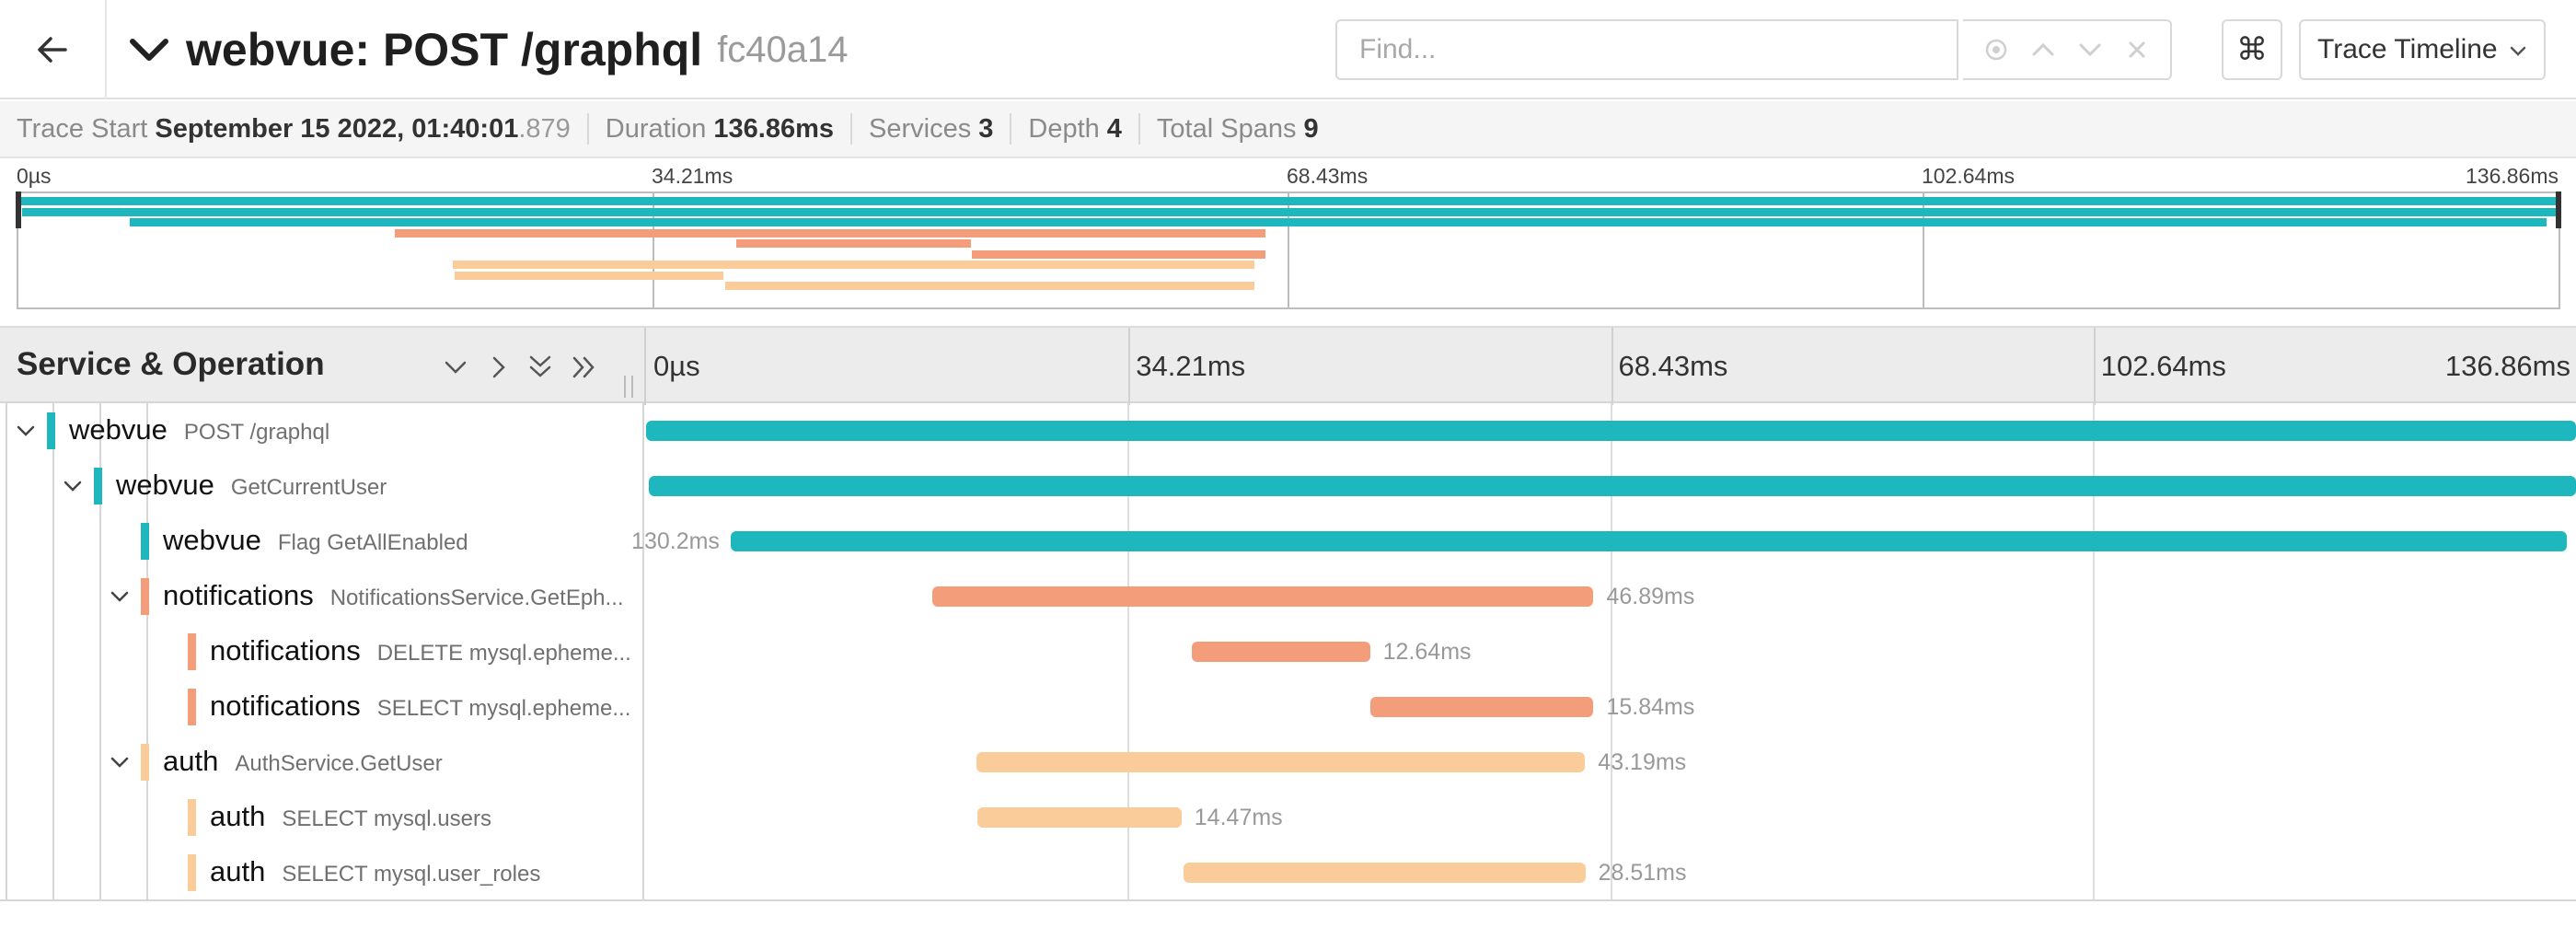 The width and height of the screenshot is (2576, 939). I want to click on minimap-tick-label: 34.21ms, so click(693, 176).